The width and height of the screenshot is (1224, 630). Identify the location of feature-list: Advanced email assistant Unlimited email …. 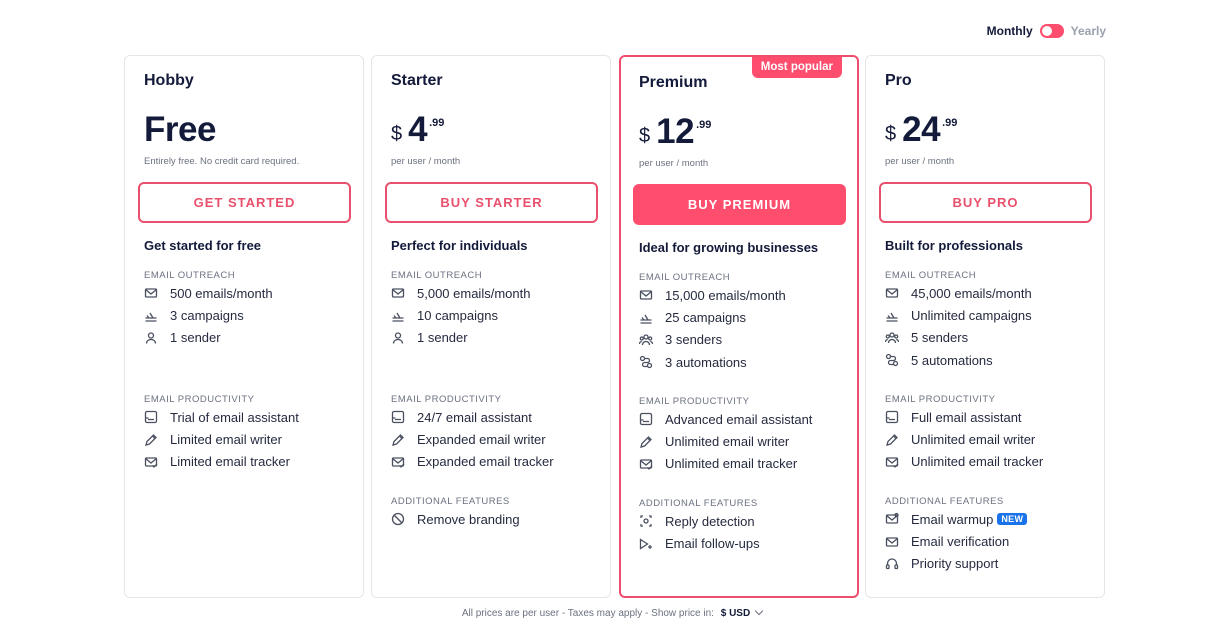
(725, 441).